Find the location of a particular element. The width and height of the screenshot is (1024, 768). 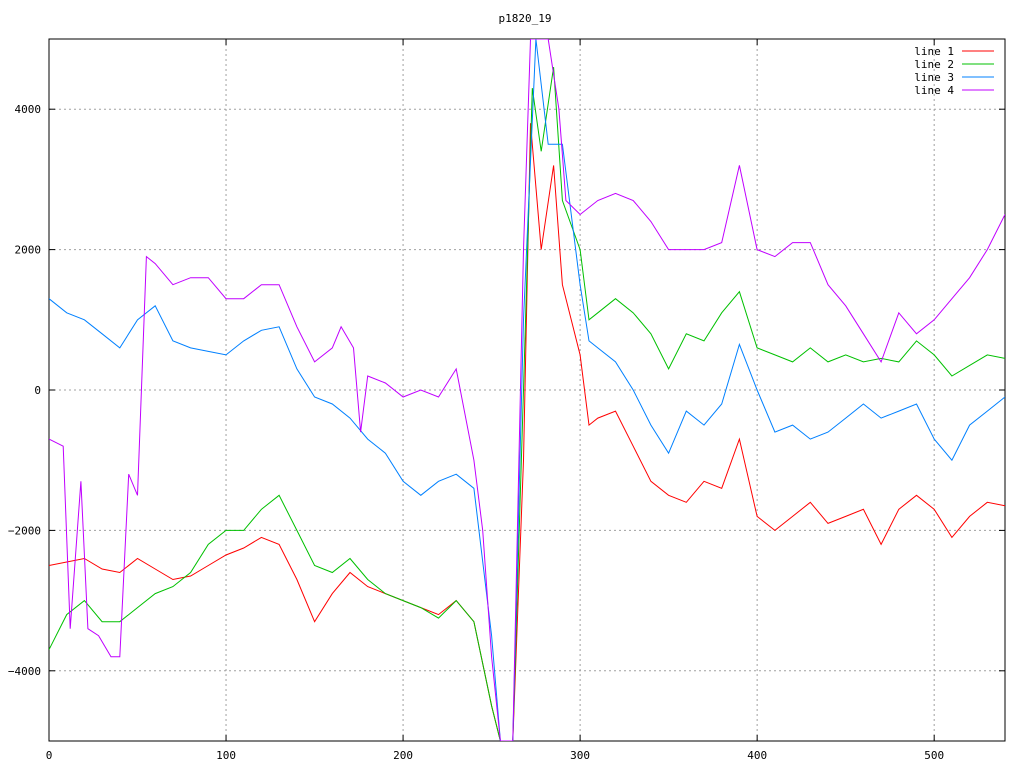

y-tick-label: 4000 is located at coordinates (28, 109).